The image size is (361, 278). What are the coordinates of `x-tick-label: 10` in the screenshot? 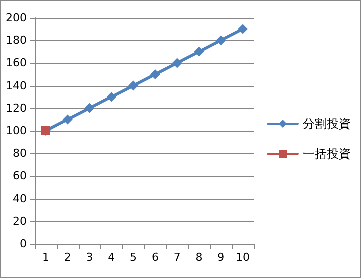 It's located at (243, 257).